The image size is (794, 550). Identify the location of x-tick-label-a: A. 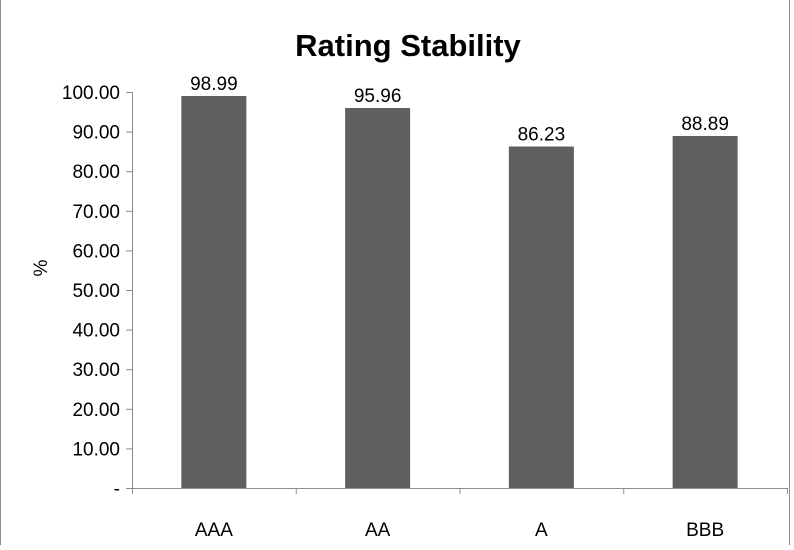
(541, 530).